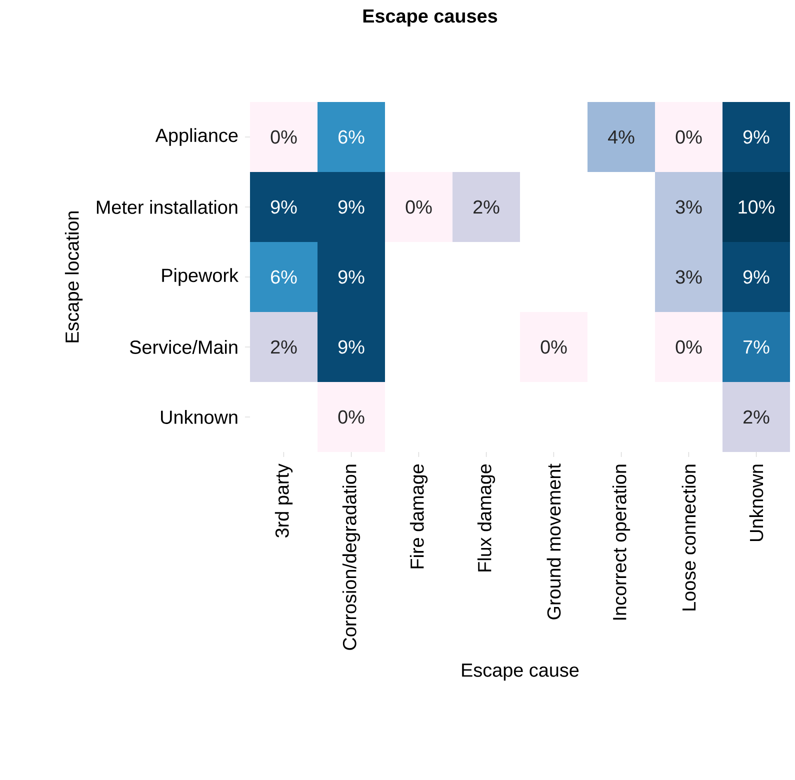 The width and height of the screenshot is (795, 780). What do you see at coordinates (756, 502) in the screenshot?
I see `x-tick-label: Unknown` at bounding box center [756, 502].